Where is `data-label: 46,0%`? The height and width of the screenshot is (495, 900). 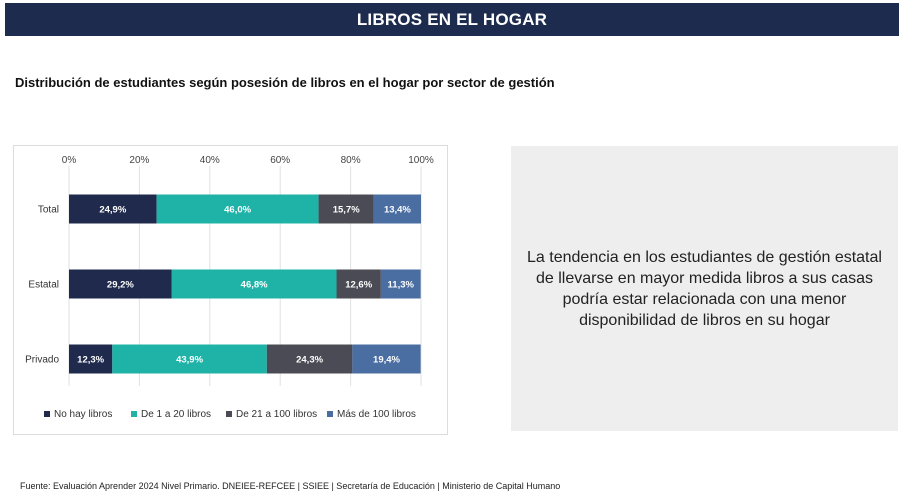 data-label: 46,0% is located at coordinates (237, 210).